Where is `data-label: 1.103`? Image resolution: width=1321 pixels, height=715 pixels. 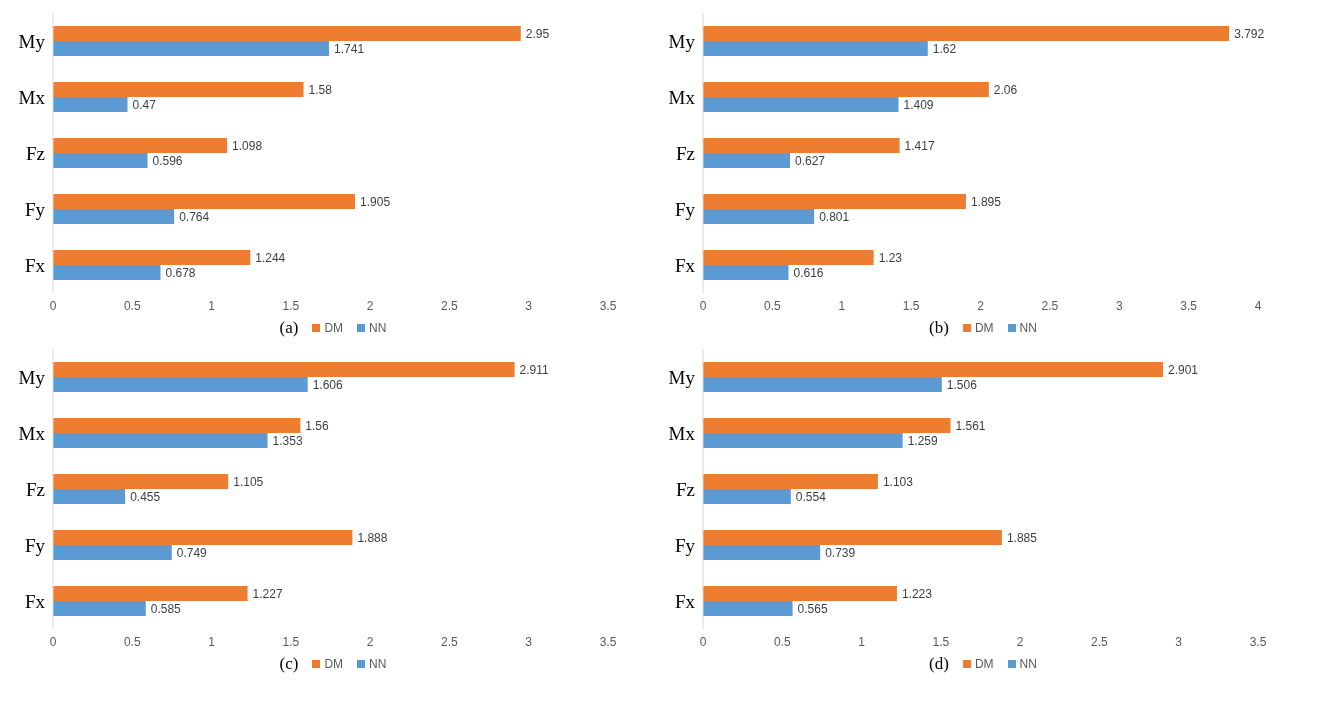 data-label: 1.103 is located at coordinates (898, 481).